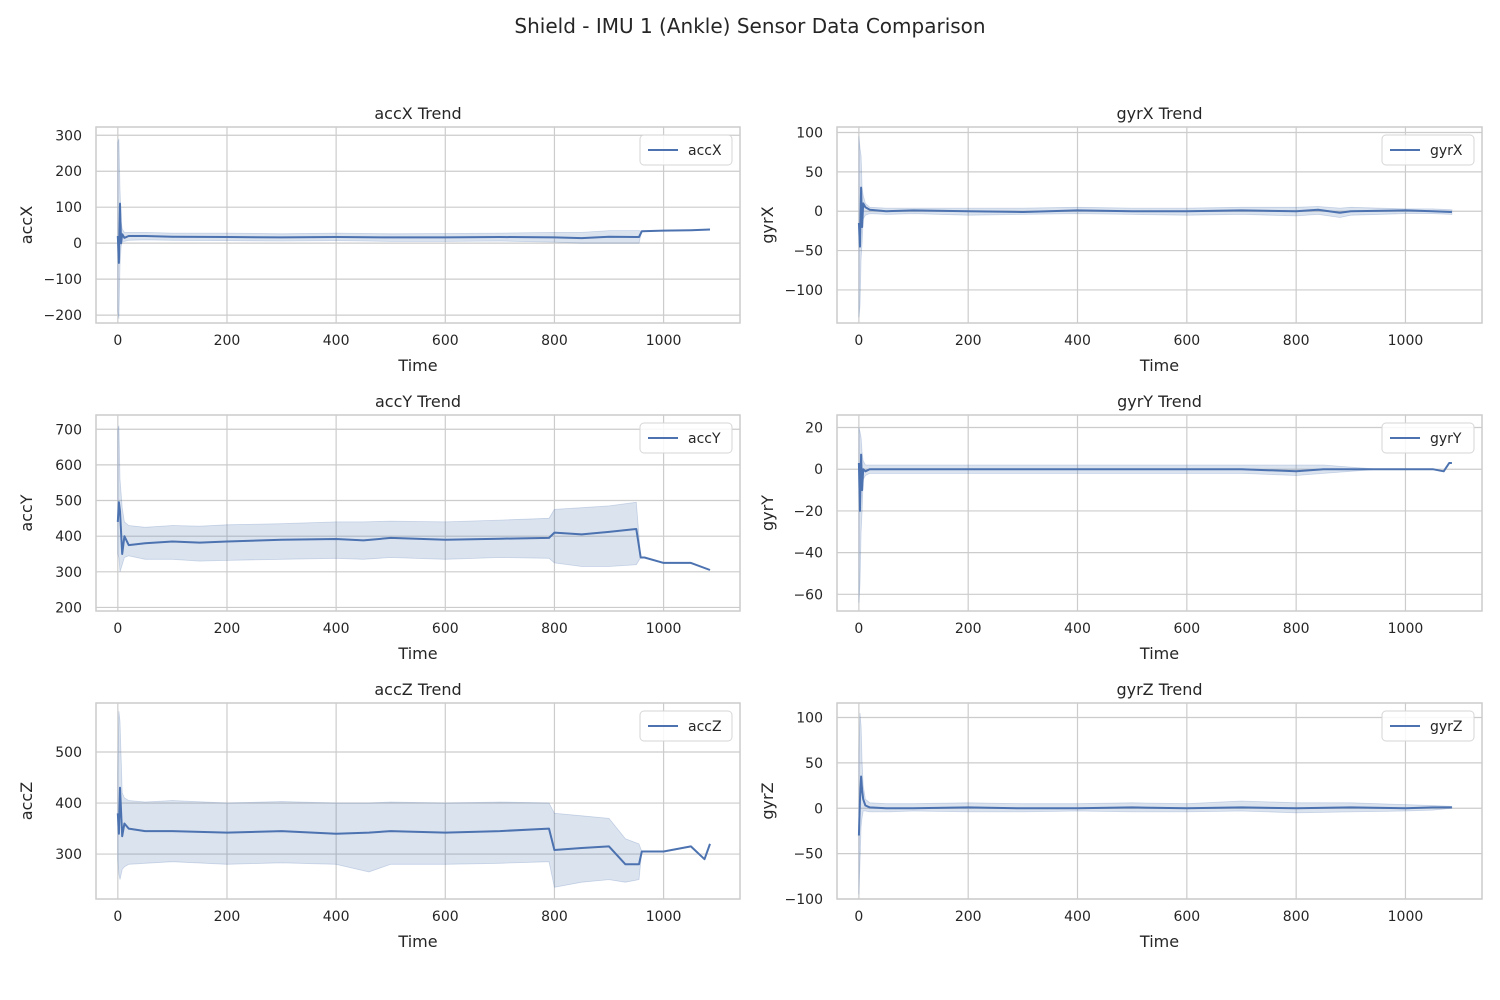 The width and height of the screenshot is (1500, 1000). Describe the element at coordinates (1154, 217) in the screenshot. I see `series-line-gyrX` at that location.